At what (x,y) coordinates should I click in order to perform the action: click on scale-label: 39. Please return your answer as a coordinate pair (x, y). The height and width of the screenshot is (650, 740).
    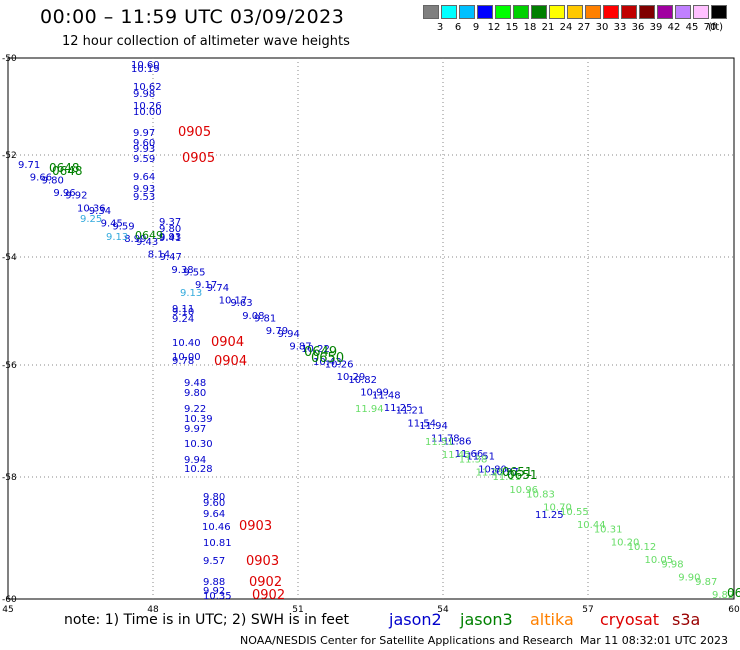
    Looking at the image, I should click on (656, 27).